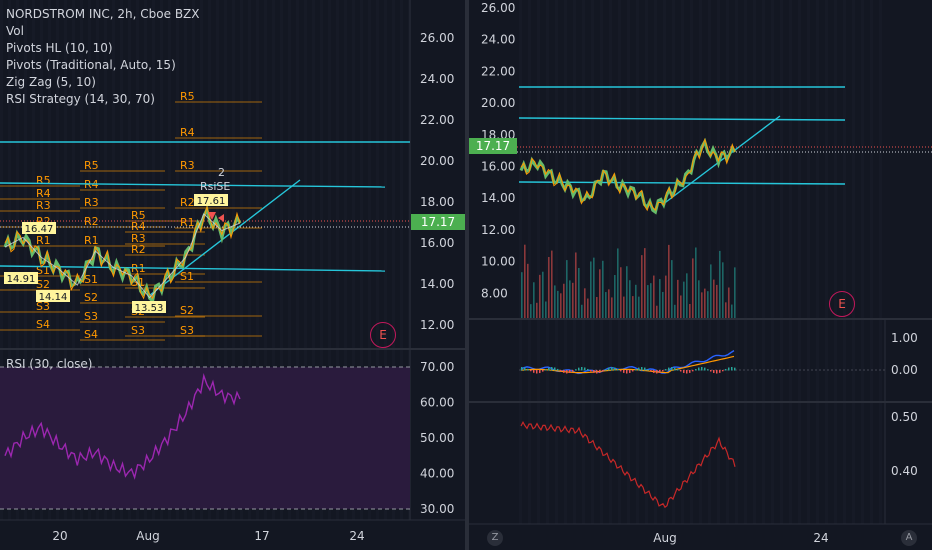 The height and width of the screenshot is (550, 932). Describe the element at coordinates (193, 268) in the screenshot. I see `support-line` at that location.